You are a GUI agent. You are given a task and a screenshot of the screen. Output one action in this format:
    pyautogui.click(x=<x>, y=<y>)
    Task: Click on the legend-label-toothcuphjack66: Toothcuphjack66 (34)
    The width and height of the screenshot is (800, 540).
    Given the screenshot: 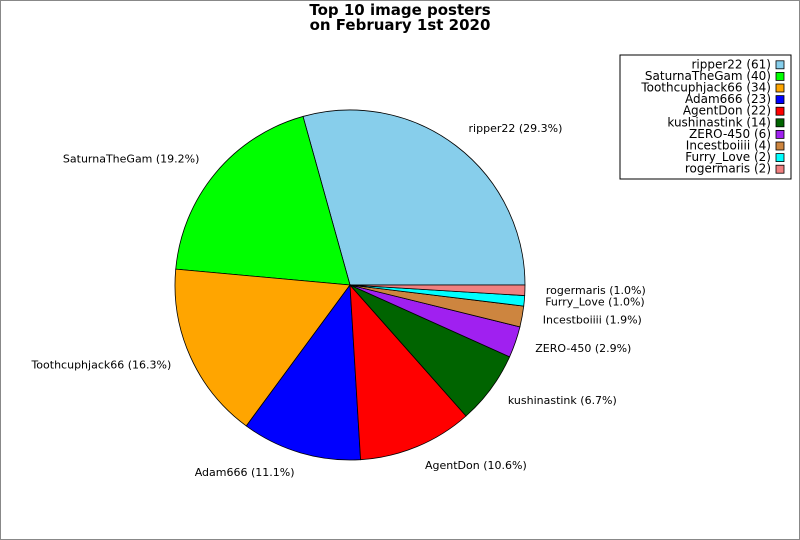 What is the action you would take?
    pyautogui.click(x=705, y=88)
    